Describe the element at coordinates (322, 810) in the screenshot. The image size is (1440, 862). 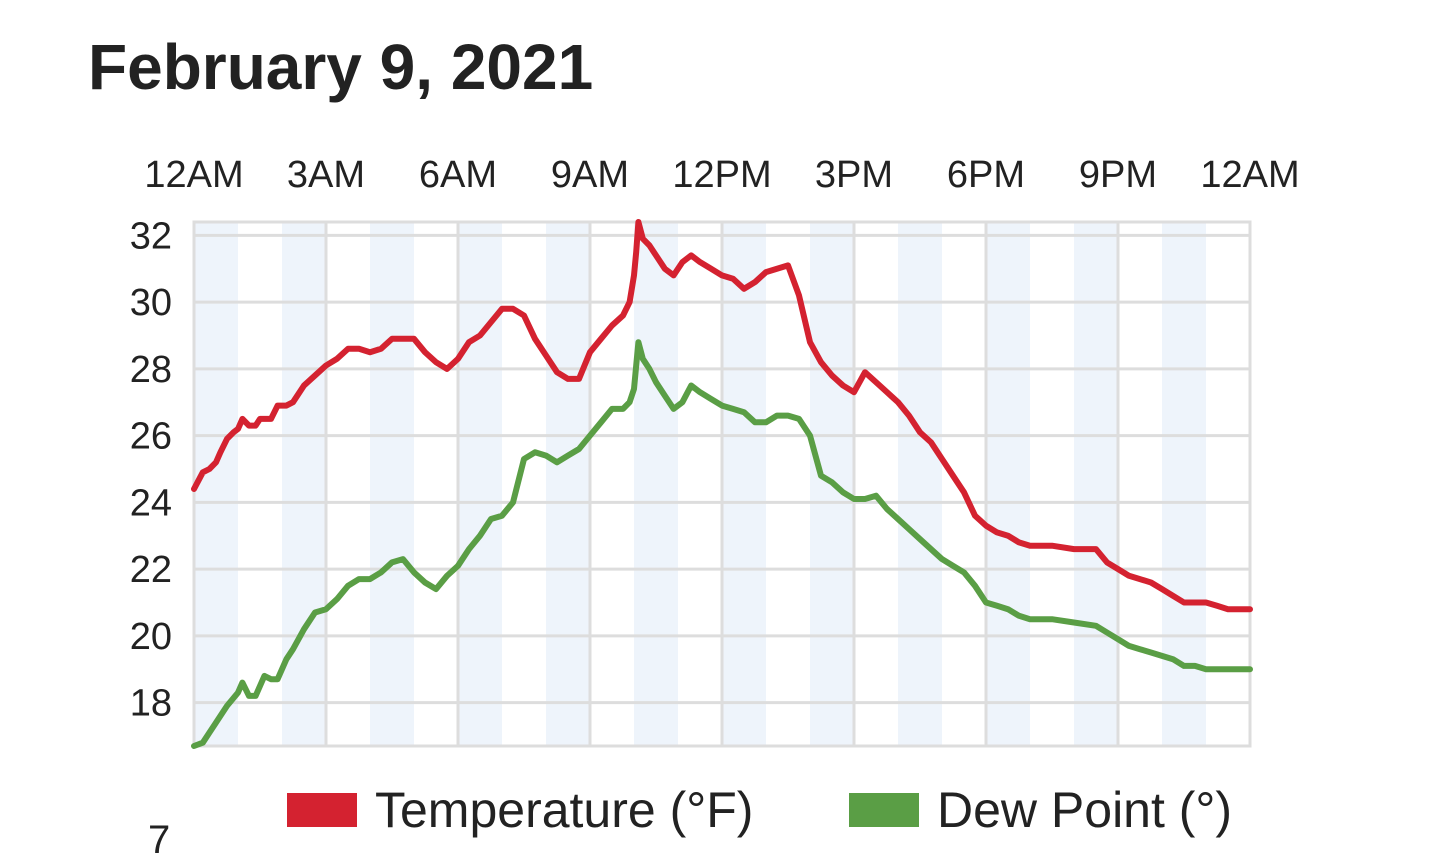
I see `temperature-legend-swatch` at that location.